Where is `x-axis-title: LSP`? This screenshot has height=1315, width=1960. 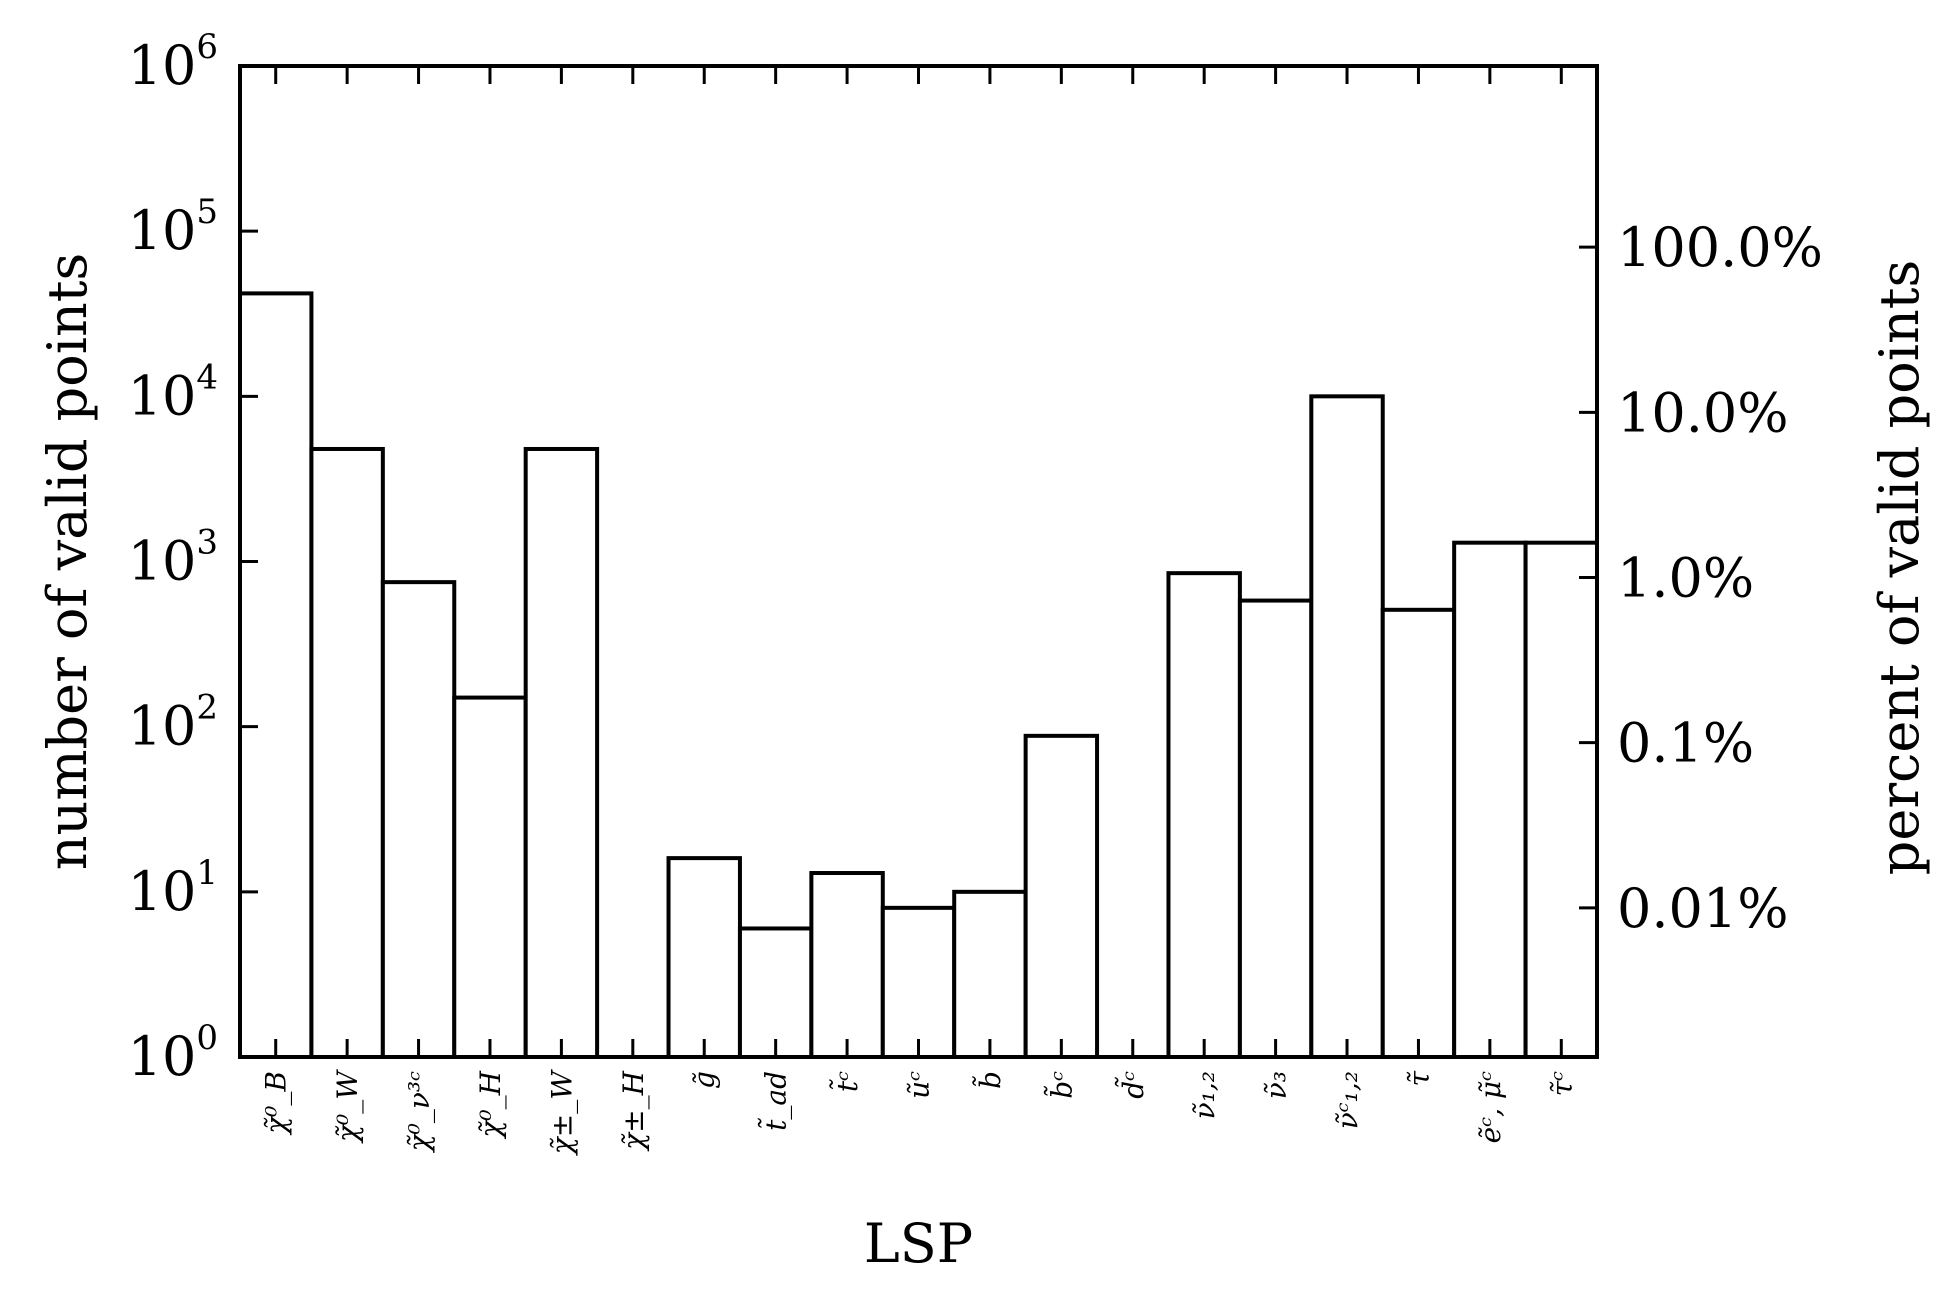
x-axis-title: LSP is located at coordinates (918, 1243).